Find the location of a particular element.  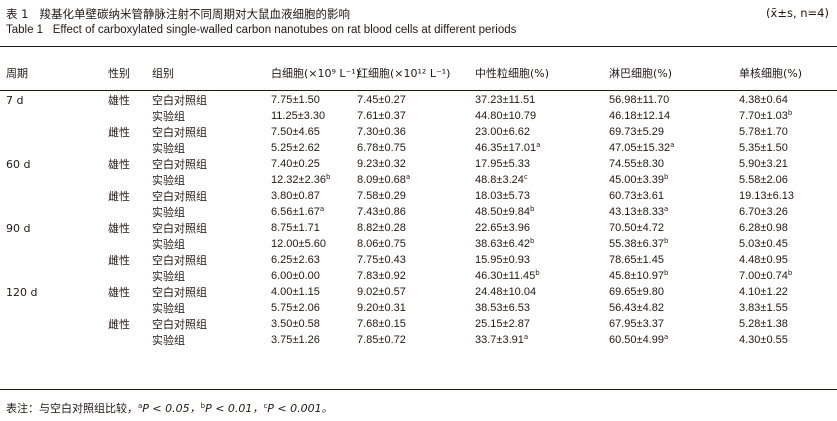

header-sex: 性别 is located at coordinates (119, 73).